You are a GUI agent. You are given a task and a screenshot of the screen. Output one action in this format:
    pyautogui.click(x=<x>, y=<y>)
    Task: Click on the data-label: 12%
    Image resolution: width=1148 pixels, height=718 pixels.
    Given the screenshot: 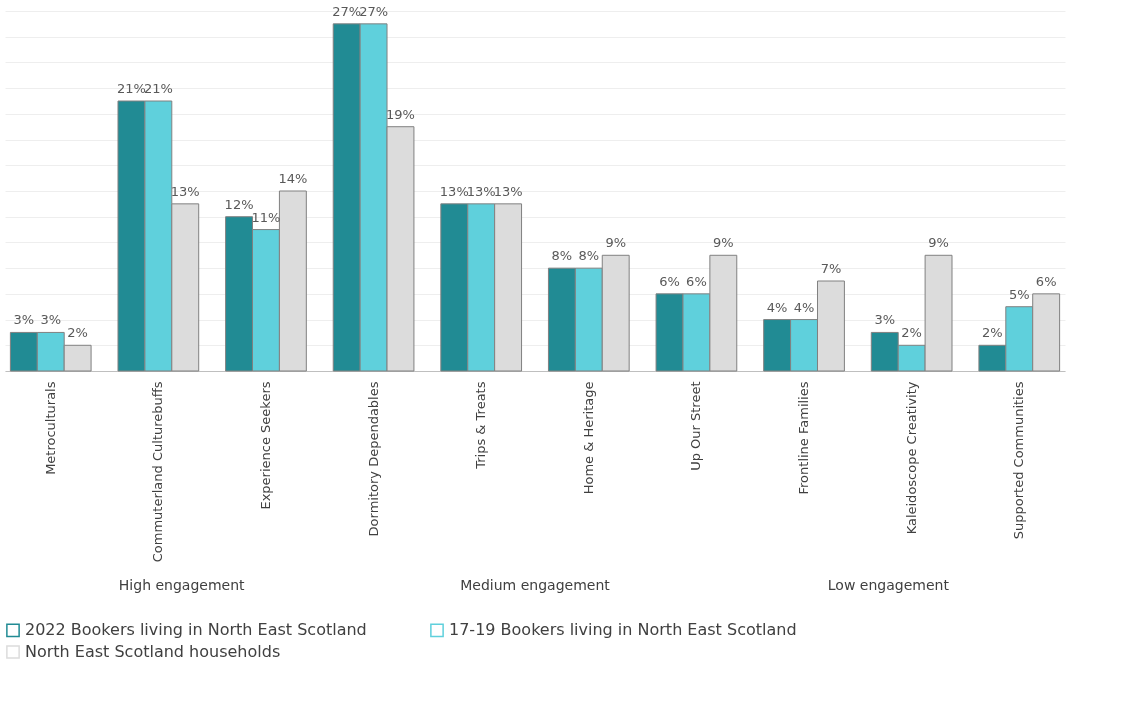 What is the action you would take?
    pyautogui.click(x=239, y=204)
    